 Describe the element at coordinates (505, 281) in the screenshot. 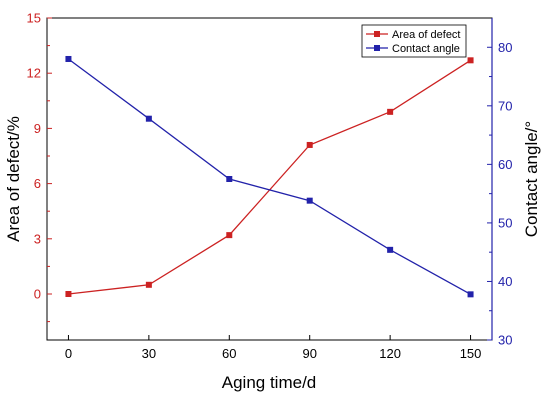

I see `y-right-tick-label-40: 40` at that location.